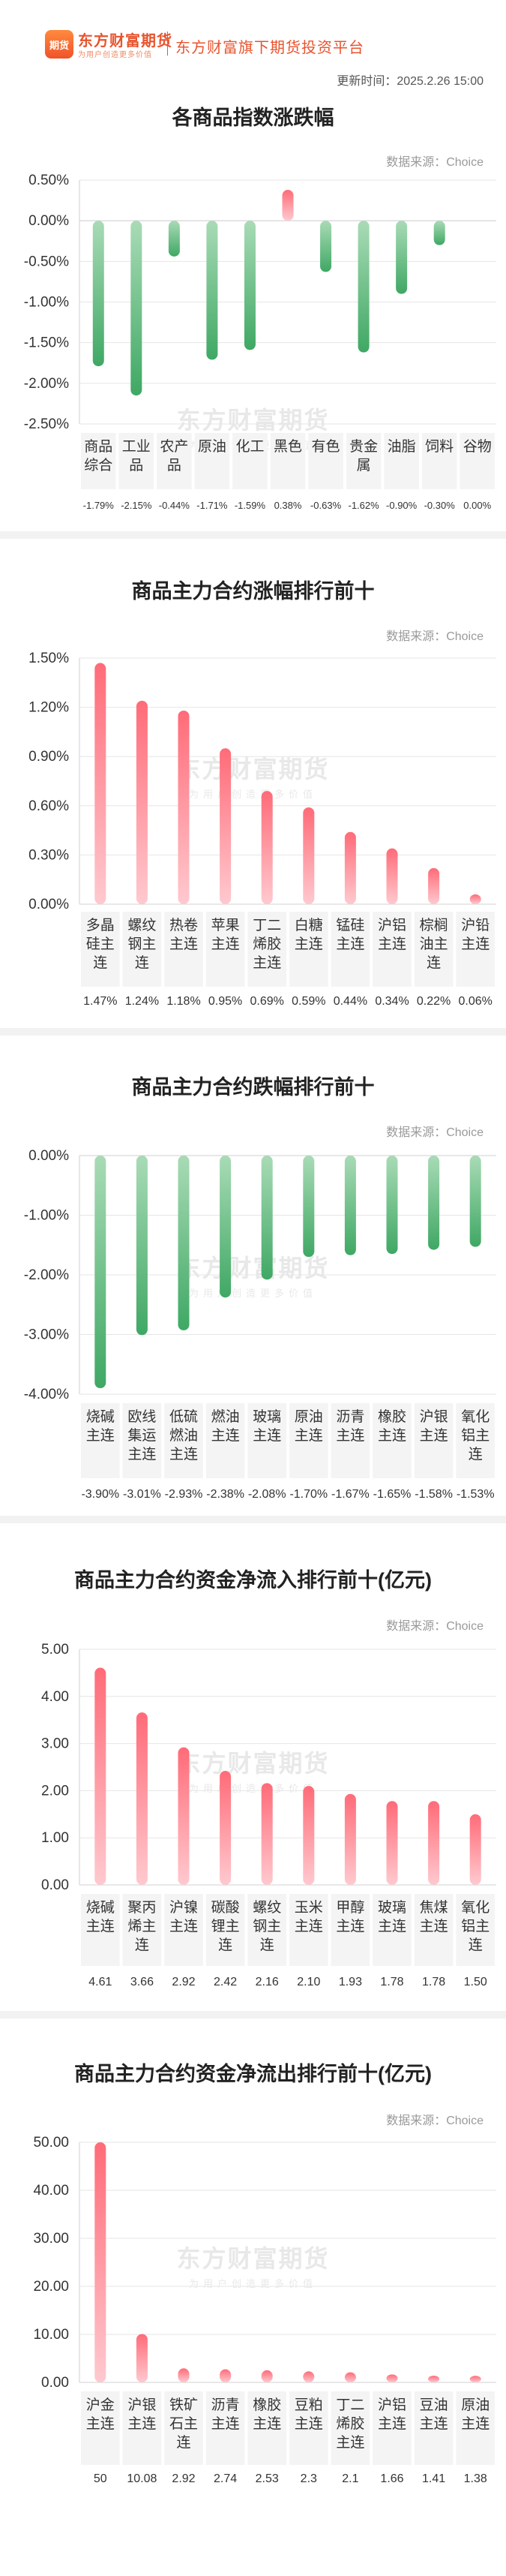 This screenshot has height=2576, width=506. I want to click on data-label: -0.30%, so click(440, 505).